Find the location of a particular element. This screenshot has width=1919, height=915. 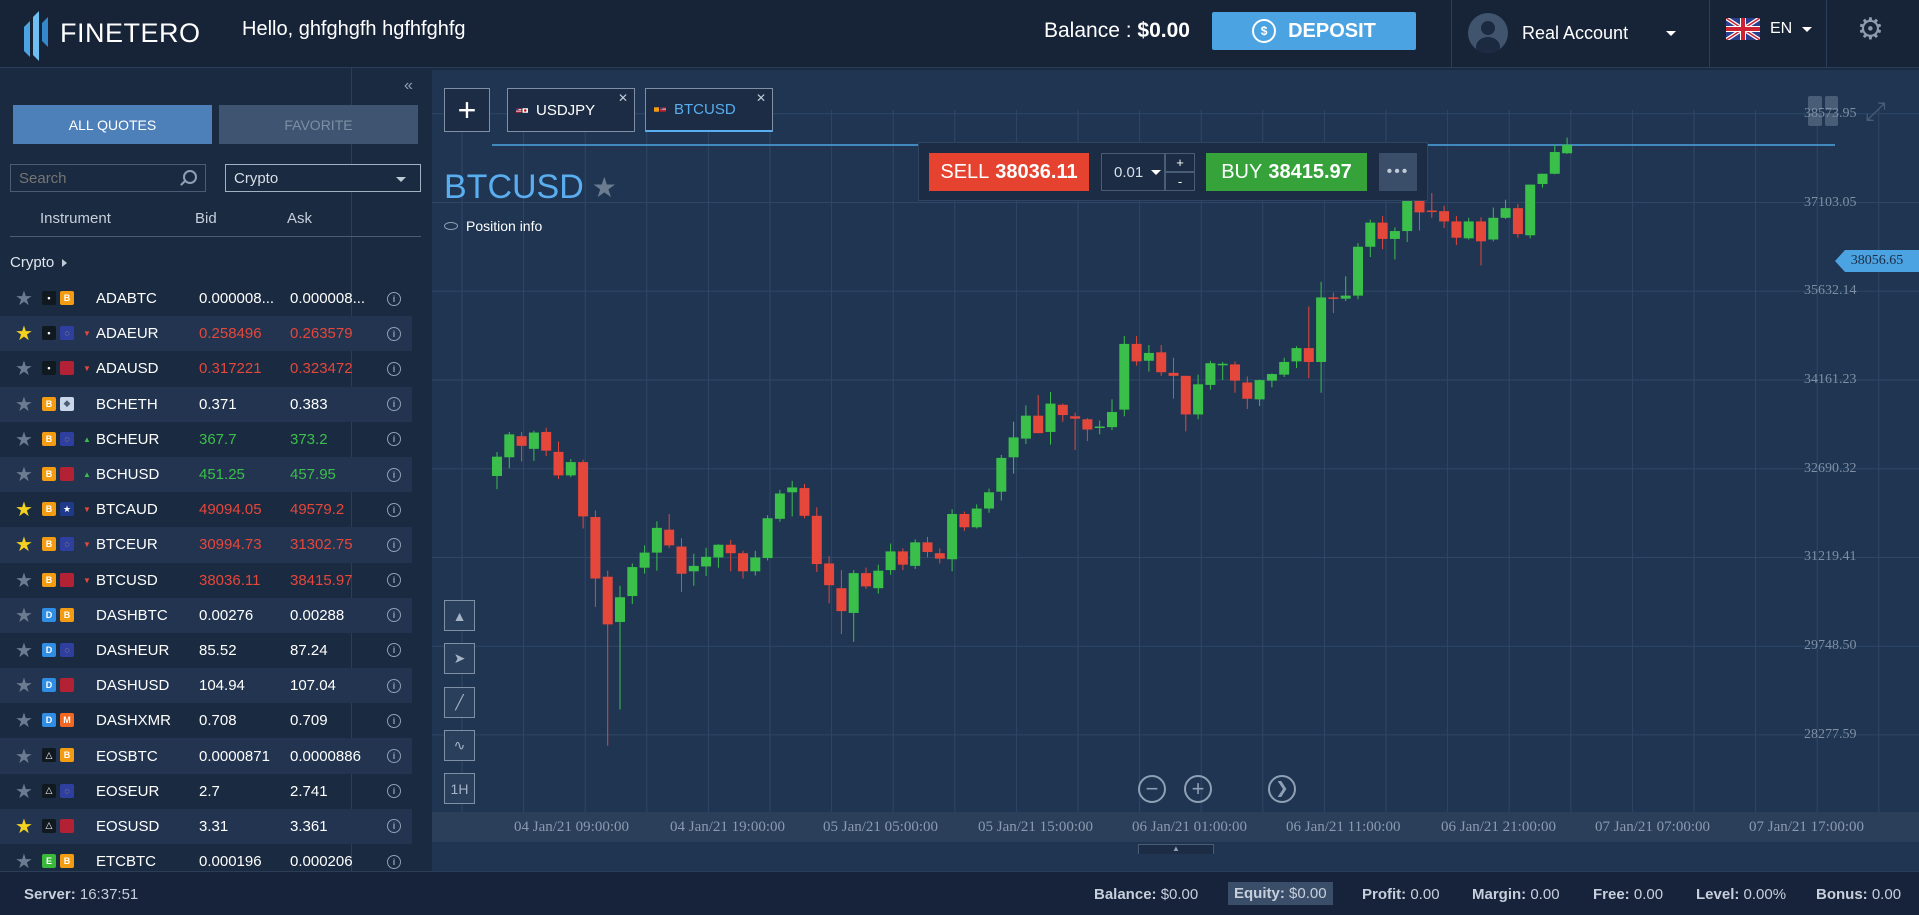

zoom-in-icon: + is located at coordinates (1198, 789).